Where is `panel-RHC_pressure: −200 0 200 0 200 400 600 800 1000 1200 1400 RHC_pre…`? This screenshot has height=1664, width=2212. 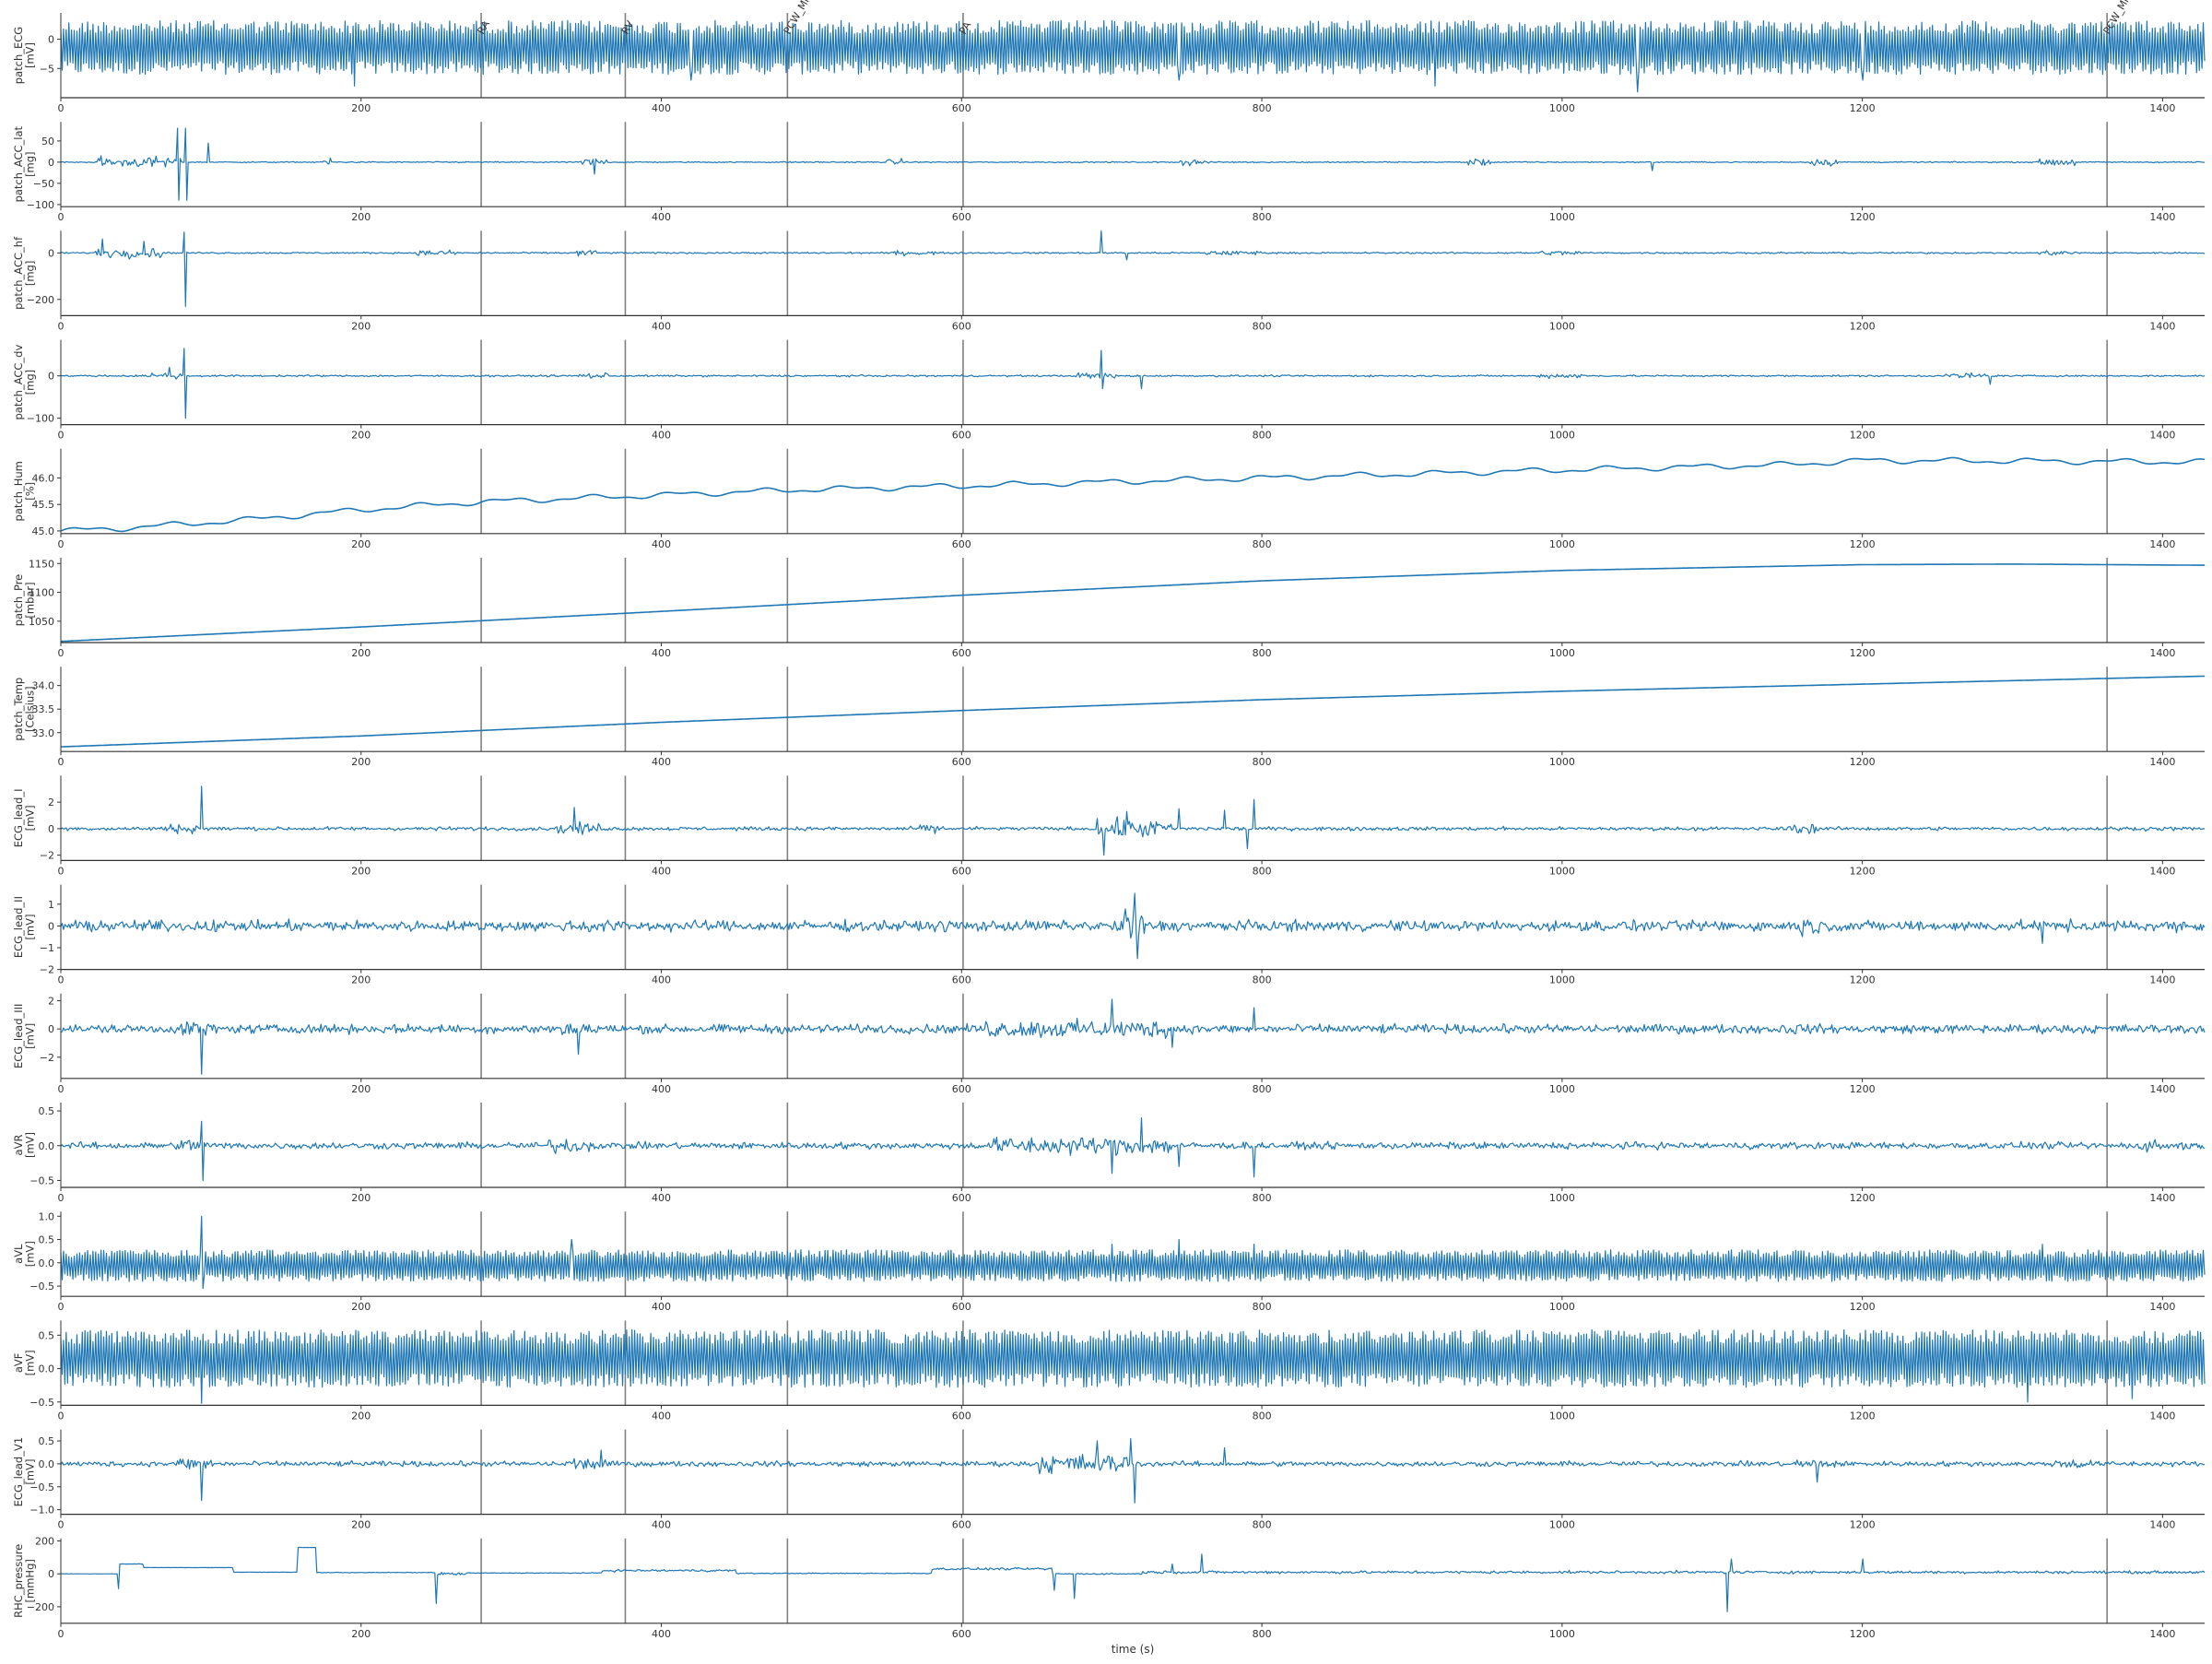
panel-RHC_pressure: −200 0 200 0 200 400 600 800 1000 1200 1400 RHC_pre… is located at coordinates (1109, 1595).